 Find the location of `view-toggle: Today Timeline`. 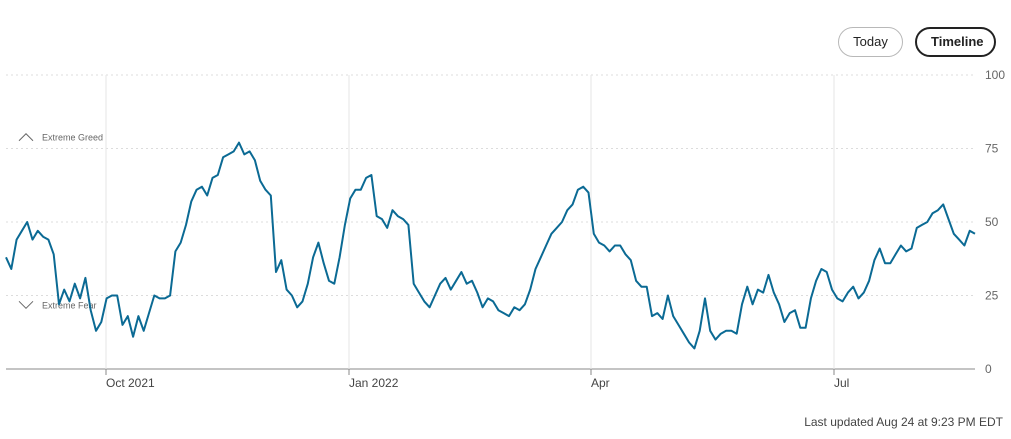

view-toggle: Today Timeline is located at coordinates (917, 42).